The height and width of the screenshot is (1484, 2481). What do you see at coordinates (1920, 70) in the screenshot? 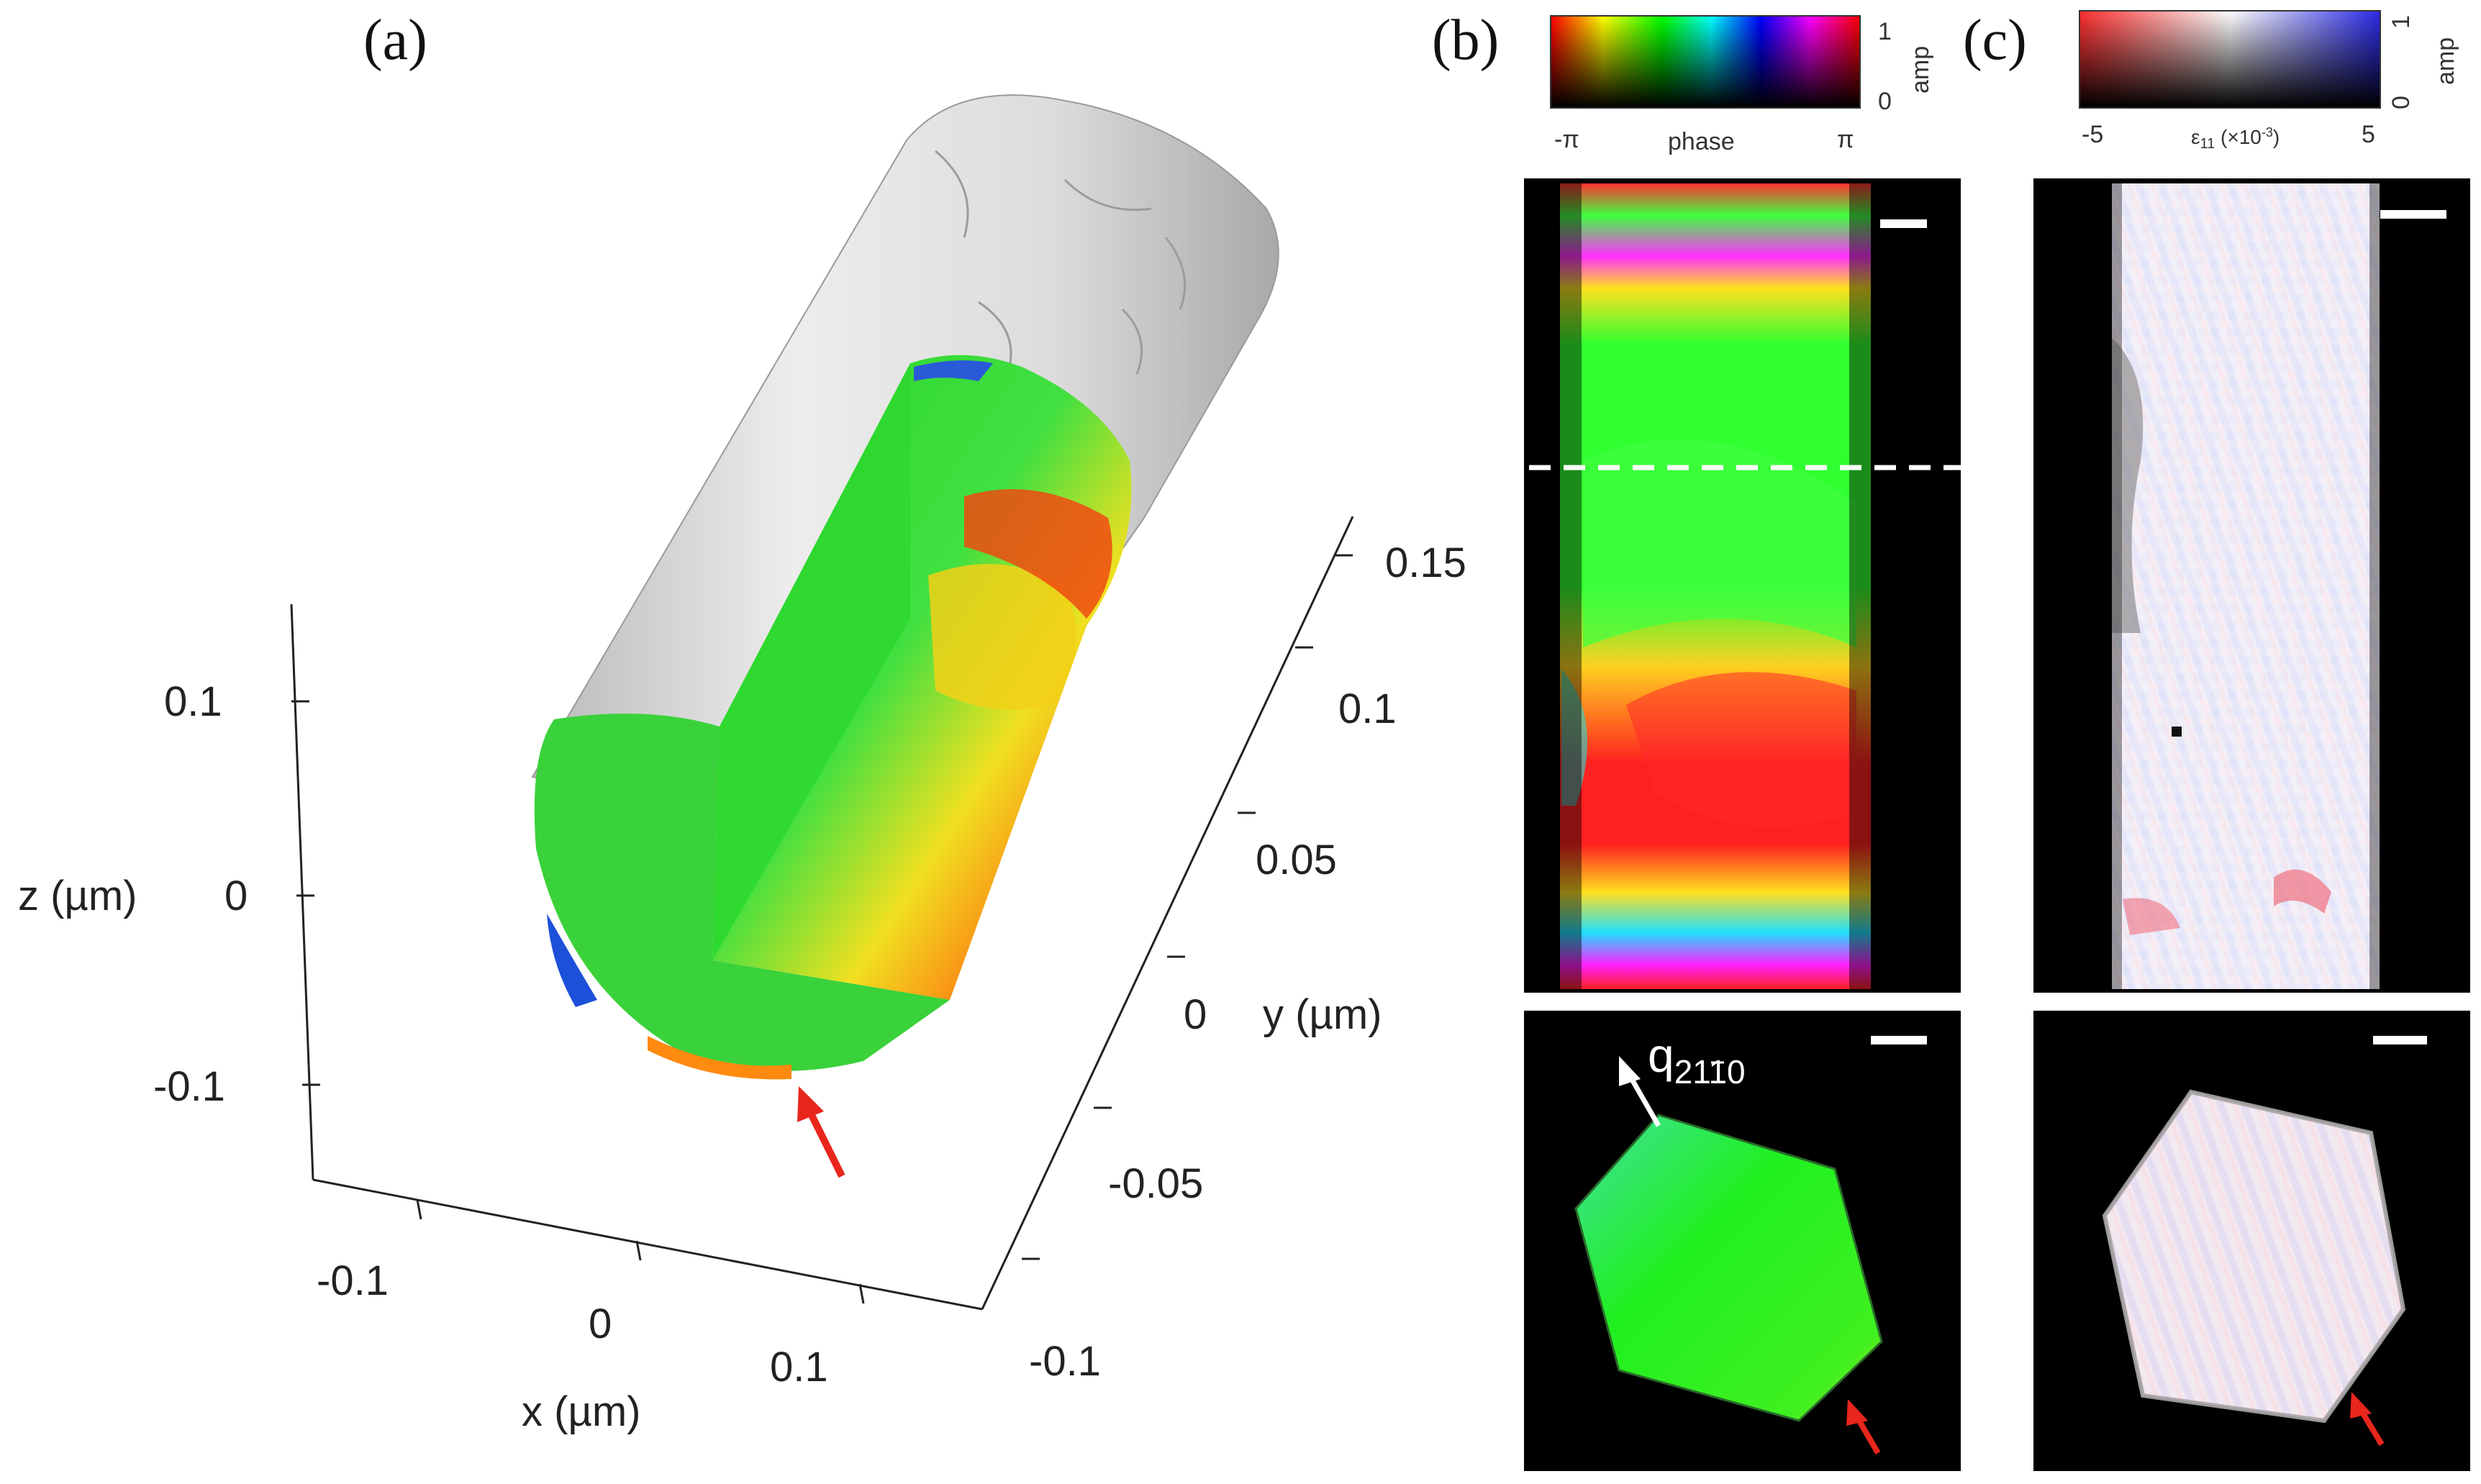
I see `phase-amp-label: amp` at bounding box center [1920, 70].